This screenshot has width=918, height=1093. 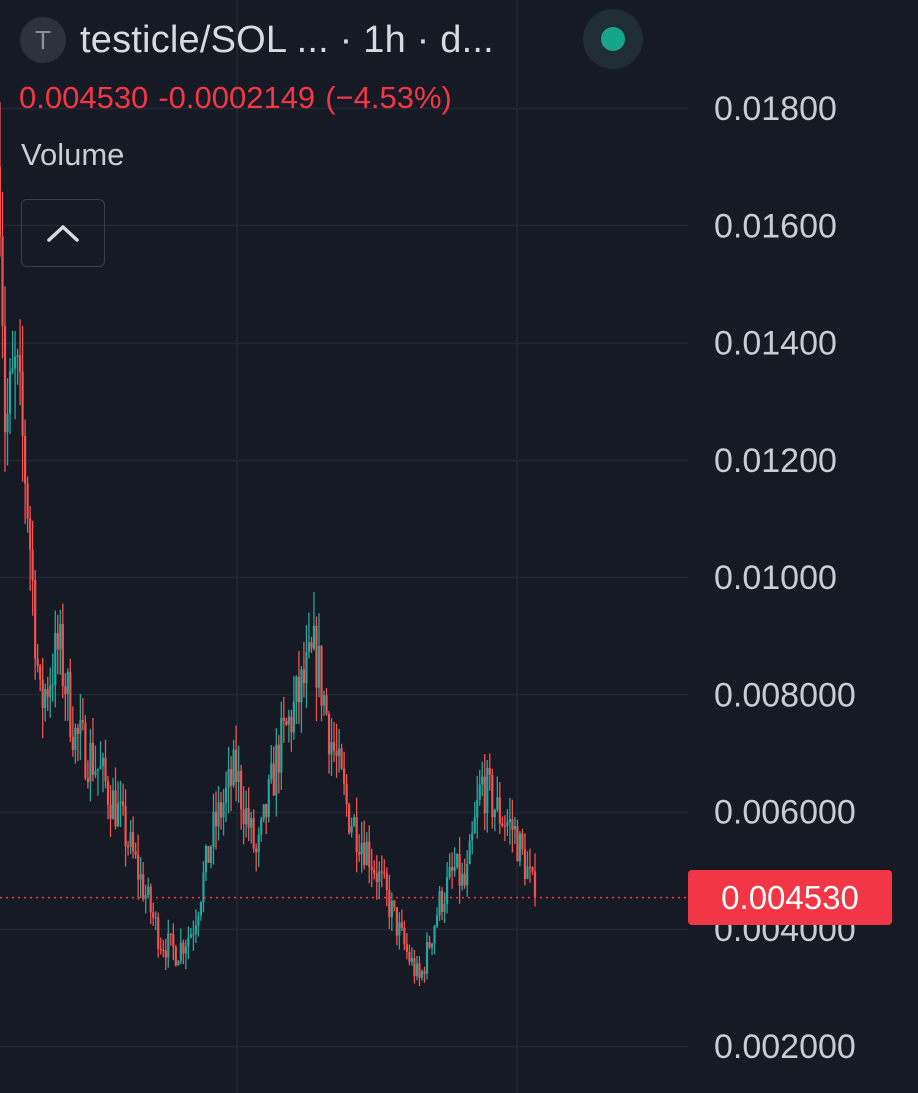 I want to click on y-tick-label-5: 0.008000, so click(x=785, y=695).